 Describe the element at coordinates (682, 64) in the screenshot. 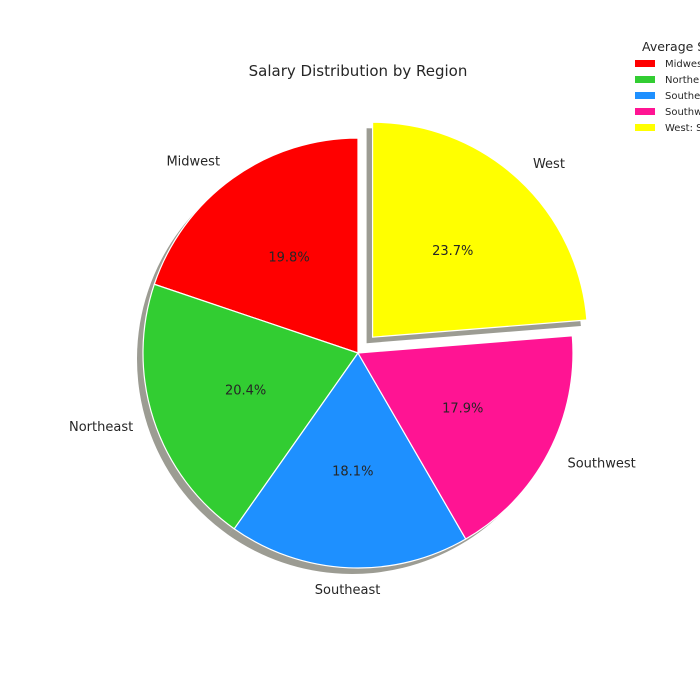

I see `legend-label-midwest: Midwes` at that location.